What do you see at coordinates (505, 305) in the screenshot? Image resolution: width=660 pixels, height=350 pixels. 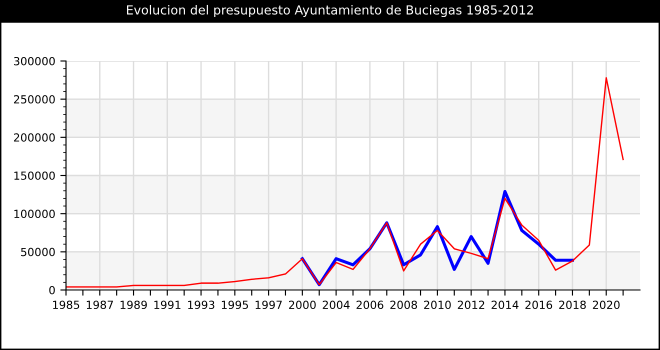 I see `x-tick-label: 2014` at bounding box center [505, 305].